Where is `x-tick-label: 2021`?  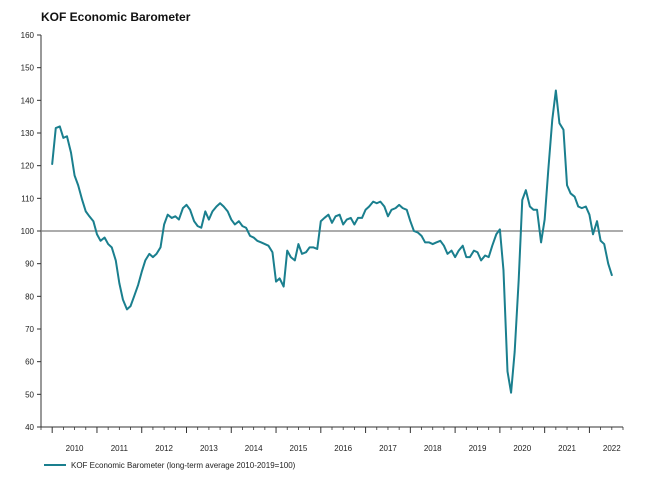
x-tick-label: 2021 is located at coordinates (567, 448).